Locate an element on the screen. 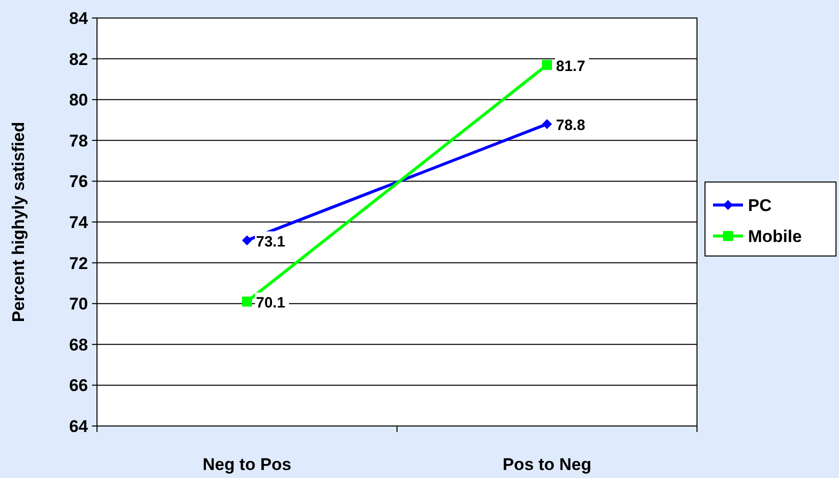  y-tick-label: 68 is located at coordinates (78, 344).